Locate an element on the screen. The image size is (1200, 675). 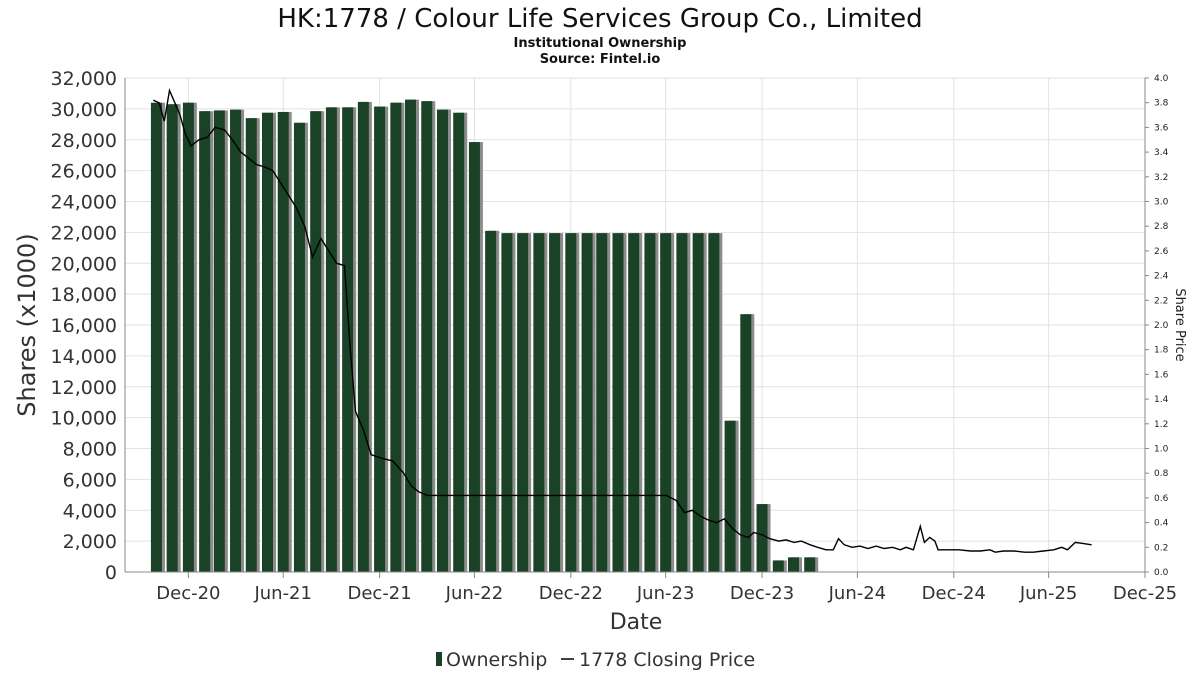
legend: Ownership 1778 Closing Price is located at coordinates (595, 660).